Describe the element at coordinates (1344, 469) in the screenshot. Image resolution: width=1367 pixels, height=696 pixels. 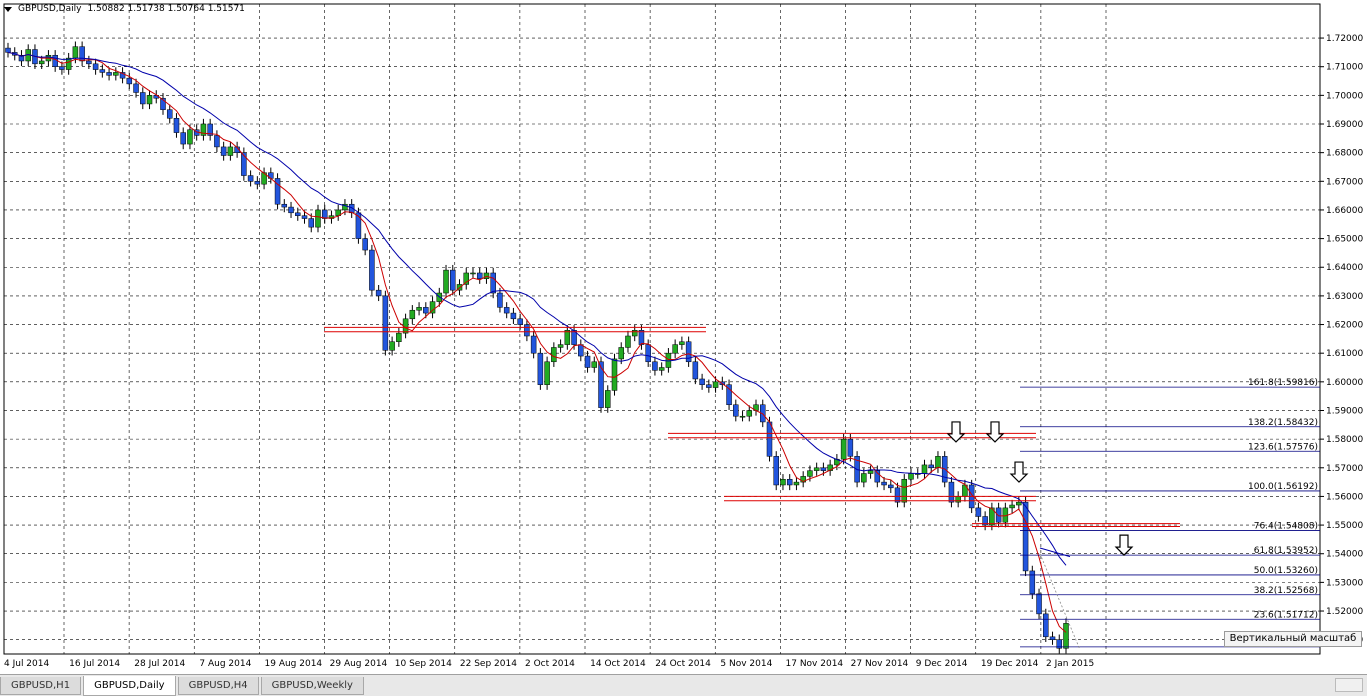
I see `y-tick-label: 1.57000` at that location.